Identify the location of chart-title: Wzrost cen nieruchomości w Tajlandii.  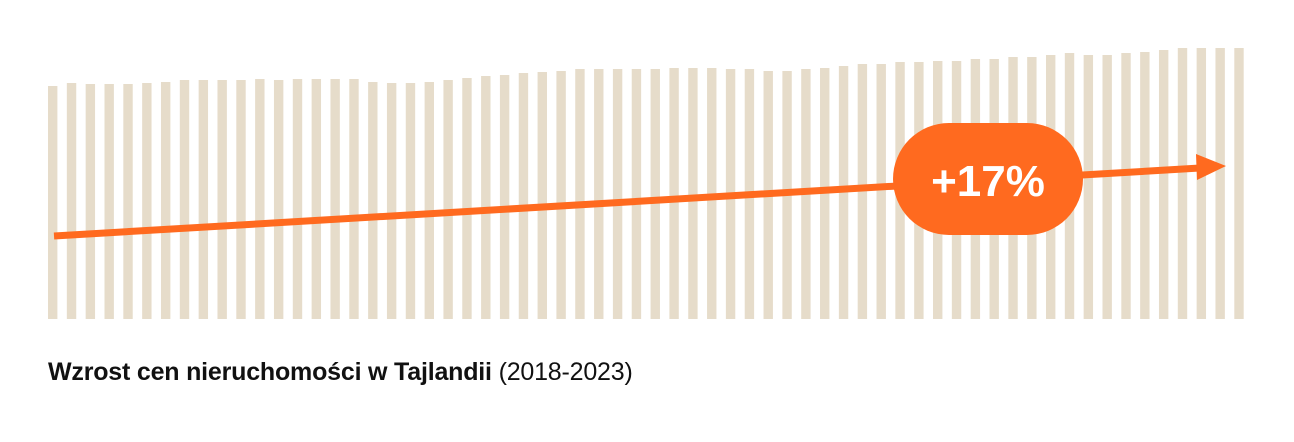
(270, 372).